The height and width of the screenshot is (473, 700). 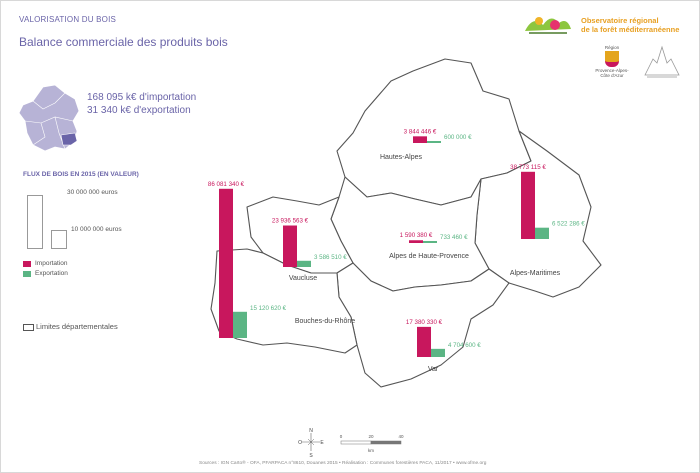 What do you see at coordinates (420, 131) in the screenshot?
I see `import-value-label-hautes-alpes: 3 844 446 €` at bounding box center [420, 131].